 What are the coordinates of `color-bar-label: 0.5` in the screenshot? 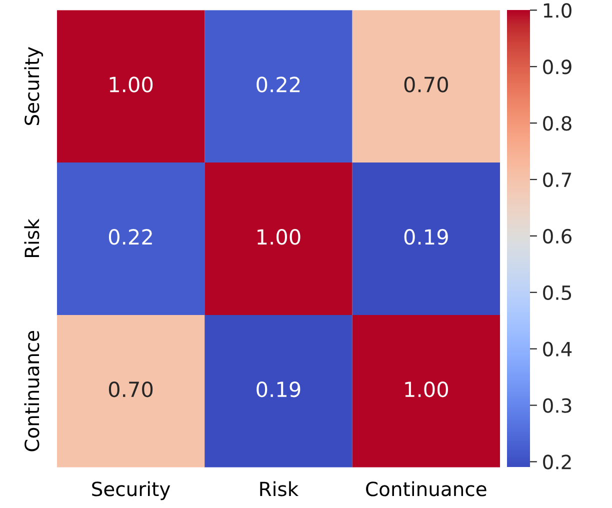 It's located at (557, 292).